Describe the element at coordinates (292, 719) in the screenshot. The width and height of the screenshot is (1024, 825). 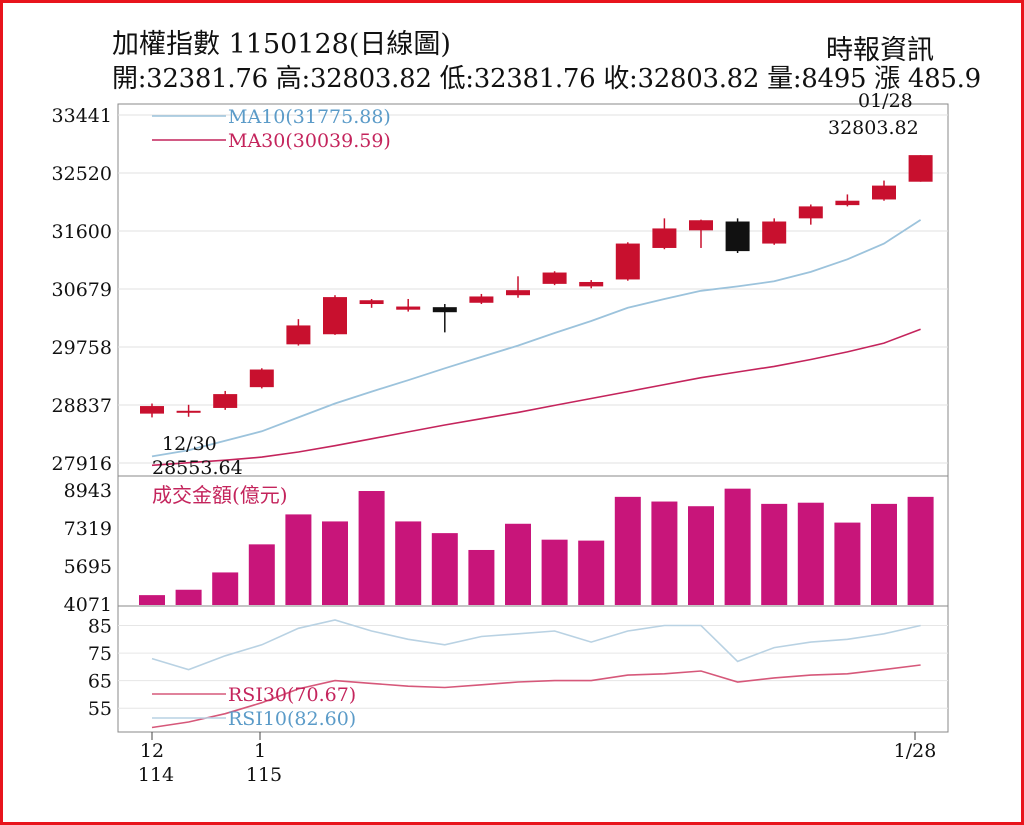
I see `rsi10-legend-label: RSI10(82.60)` at that location.